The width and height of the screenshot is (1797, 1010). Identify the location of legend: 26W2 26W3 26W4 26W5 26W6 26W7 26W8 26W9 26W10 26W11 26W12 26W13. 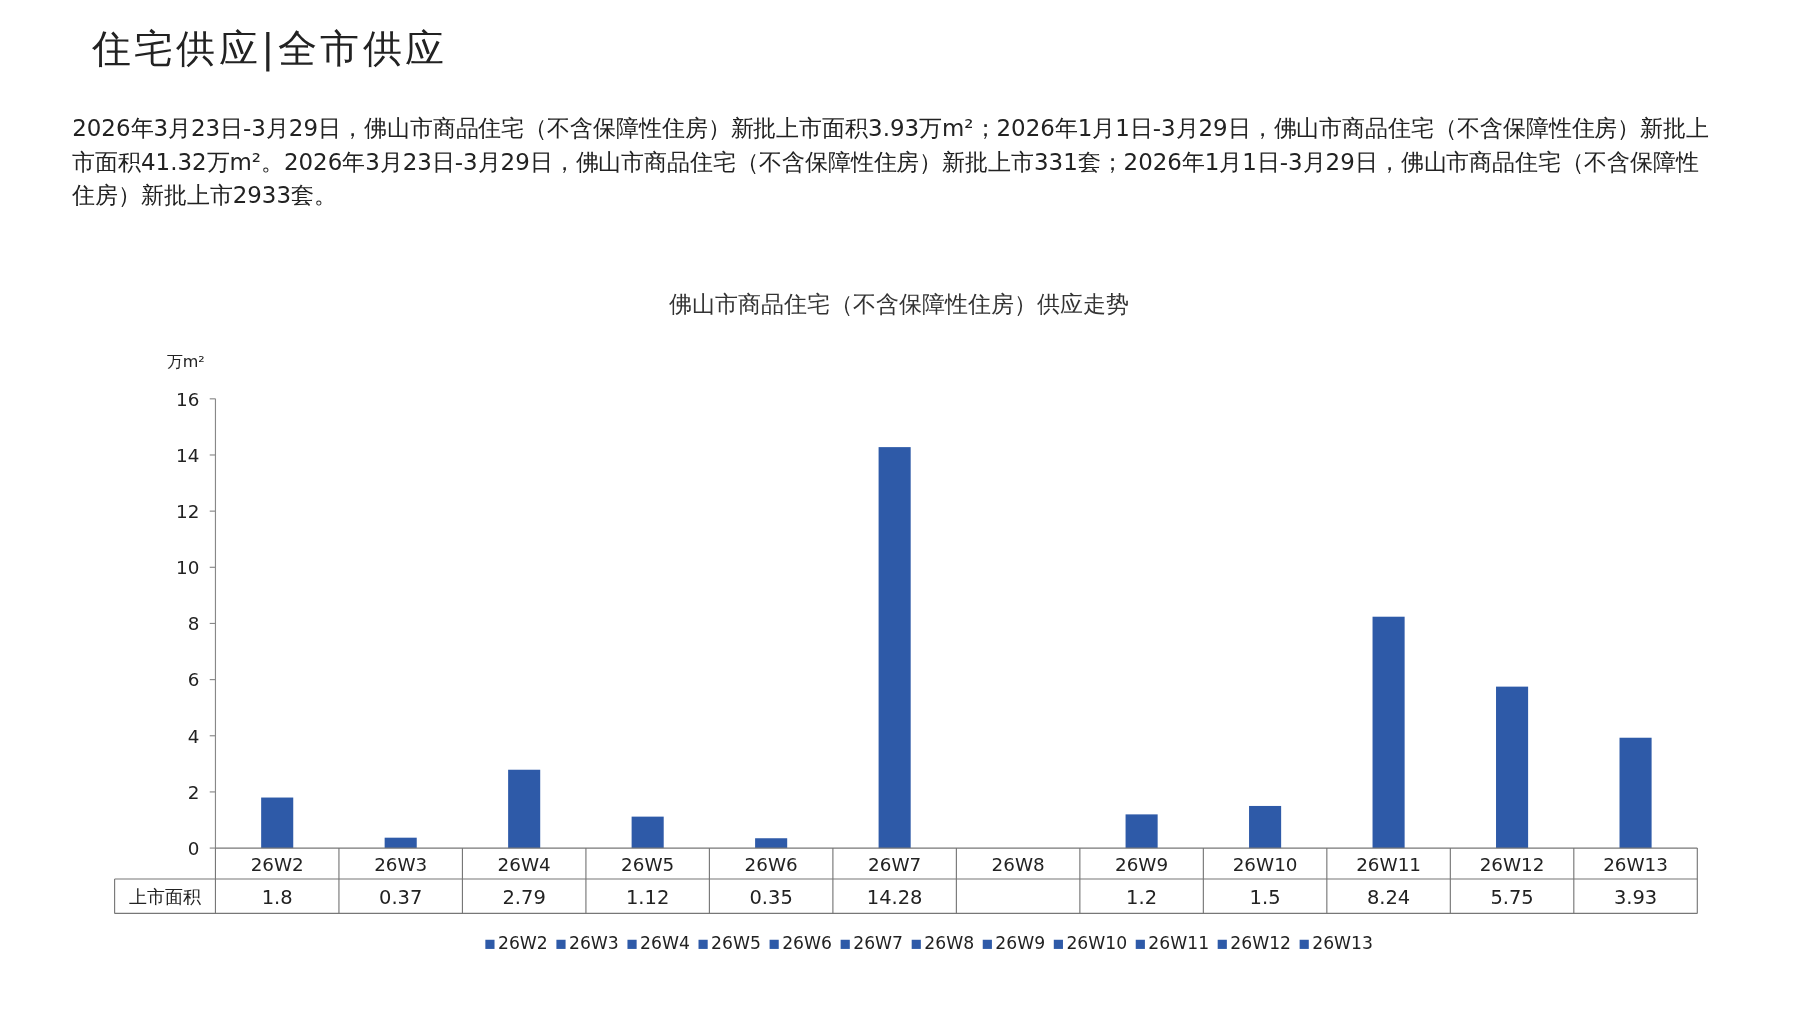
(929, 942).